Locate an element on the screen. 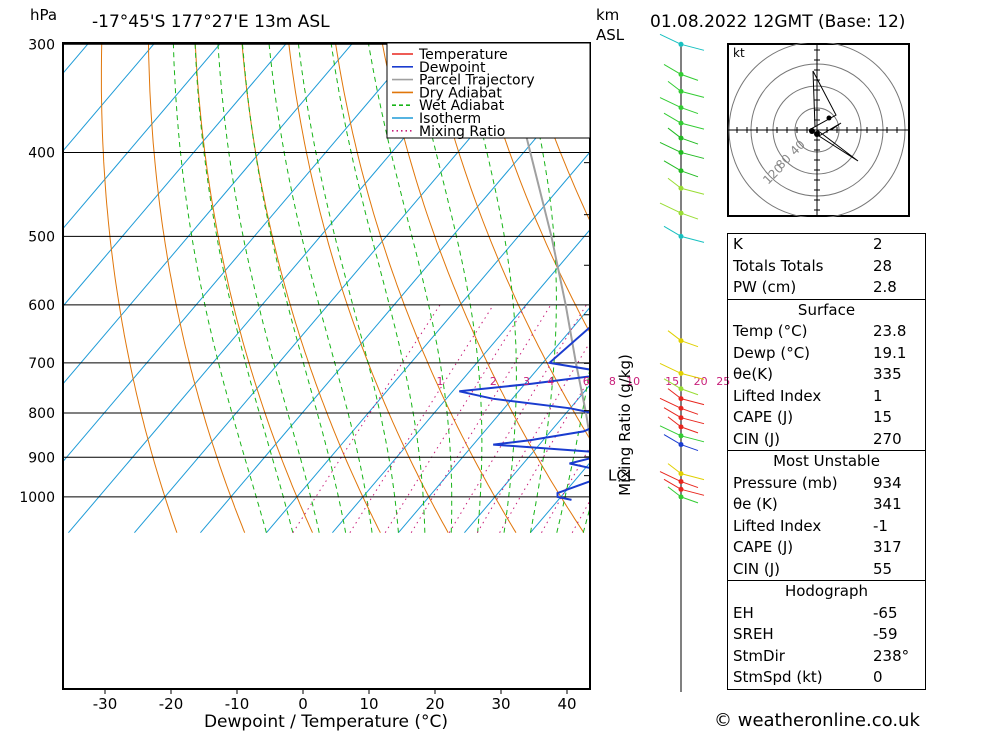 This screenshot has width=1000, height=733. mixing-ratio-label: 20 is located at coordinates (701, 381).